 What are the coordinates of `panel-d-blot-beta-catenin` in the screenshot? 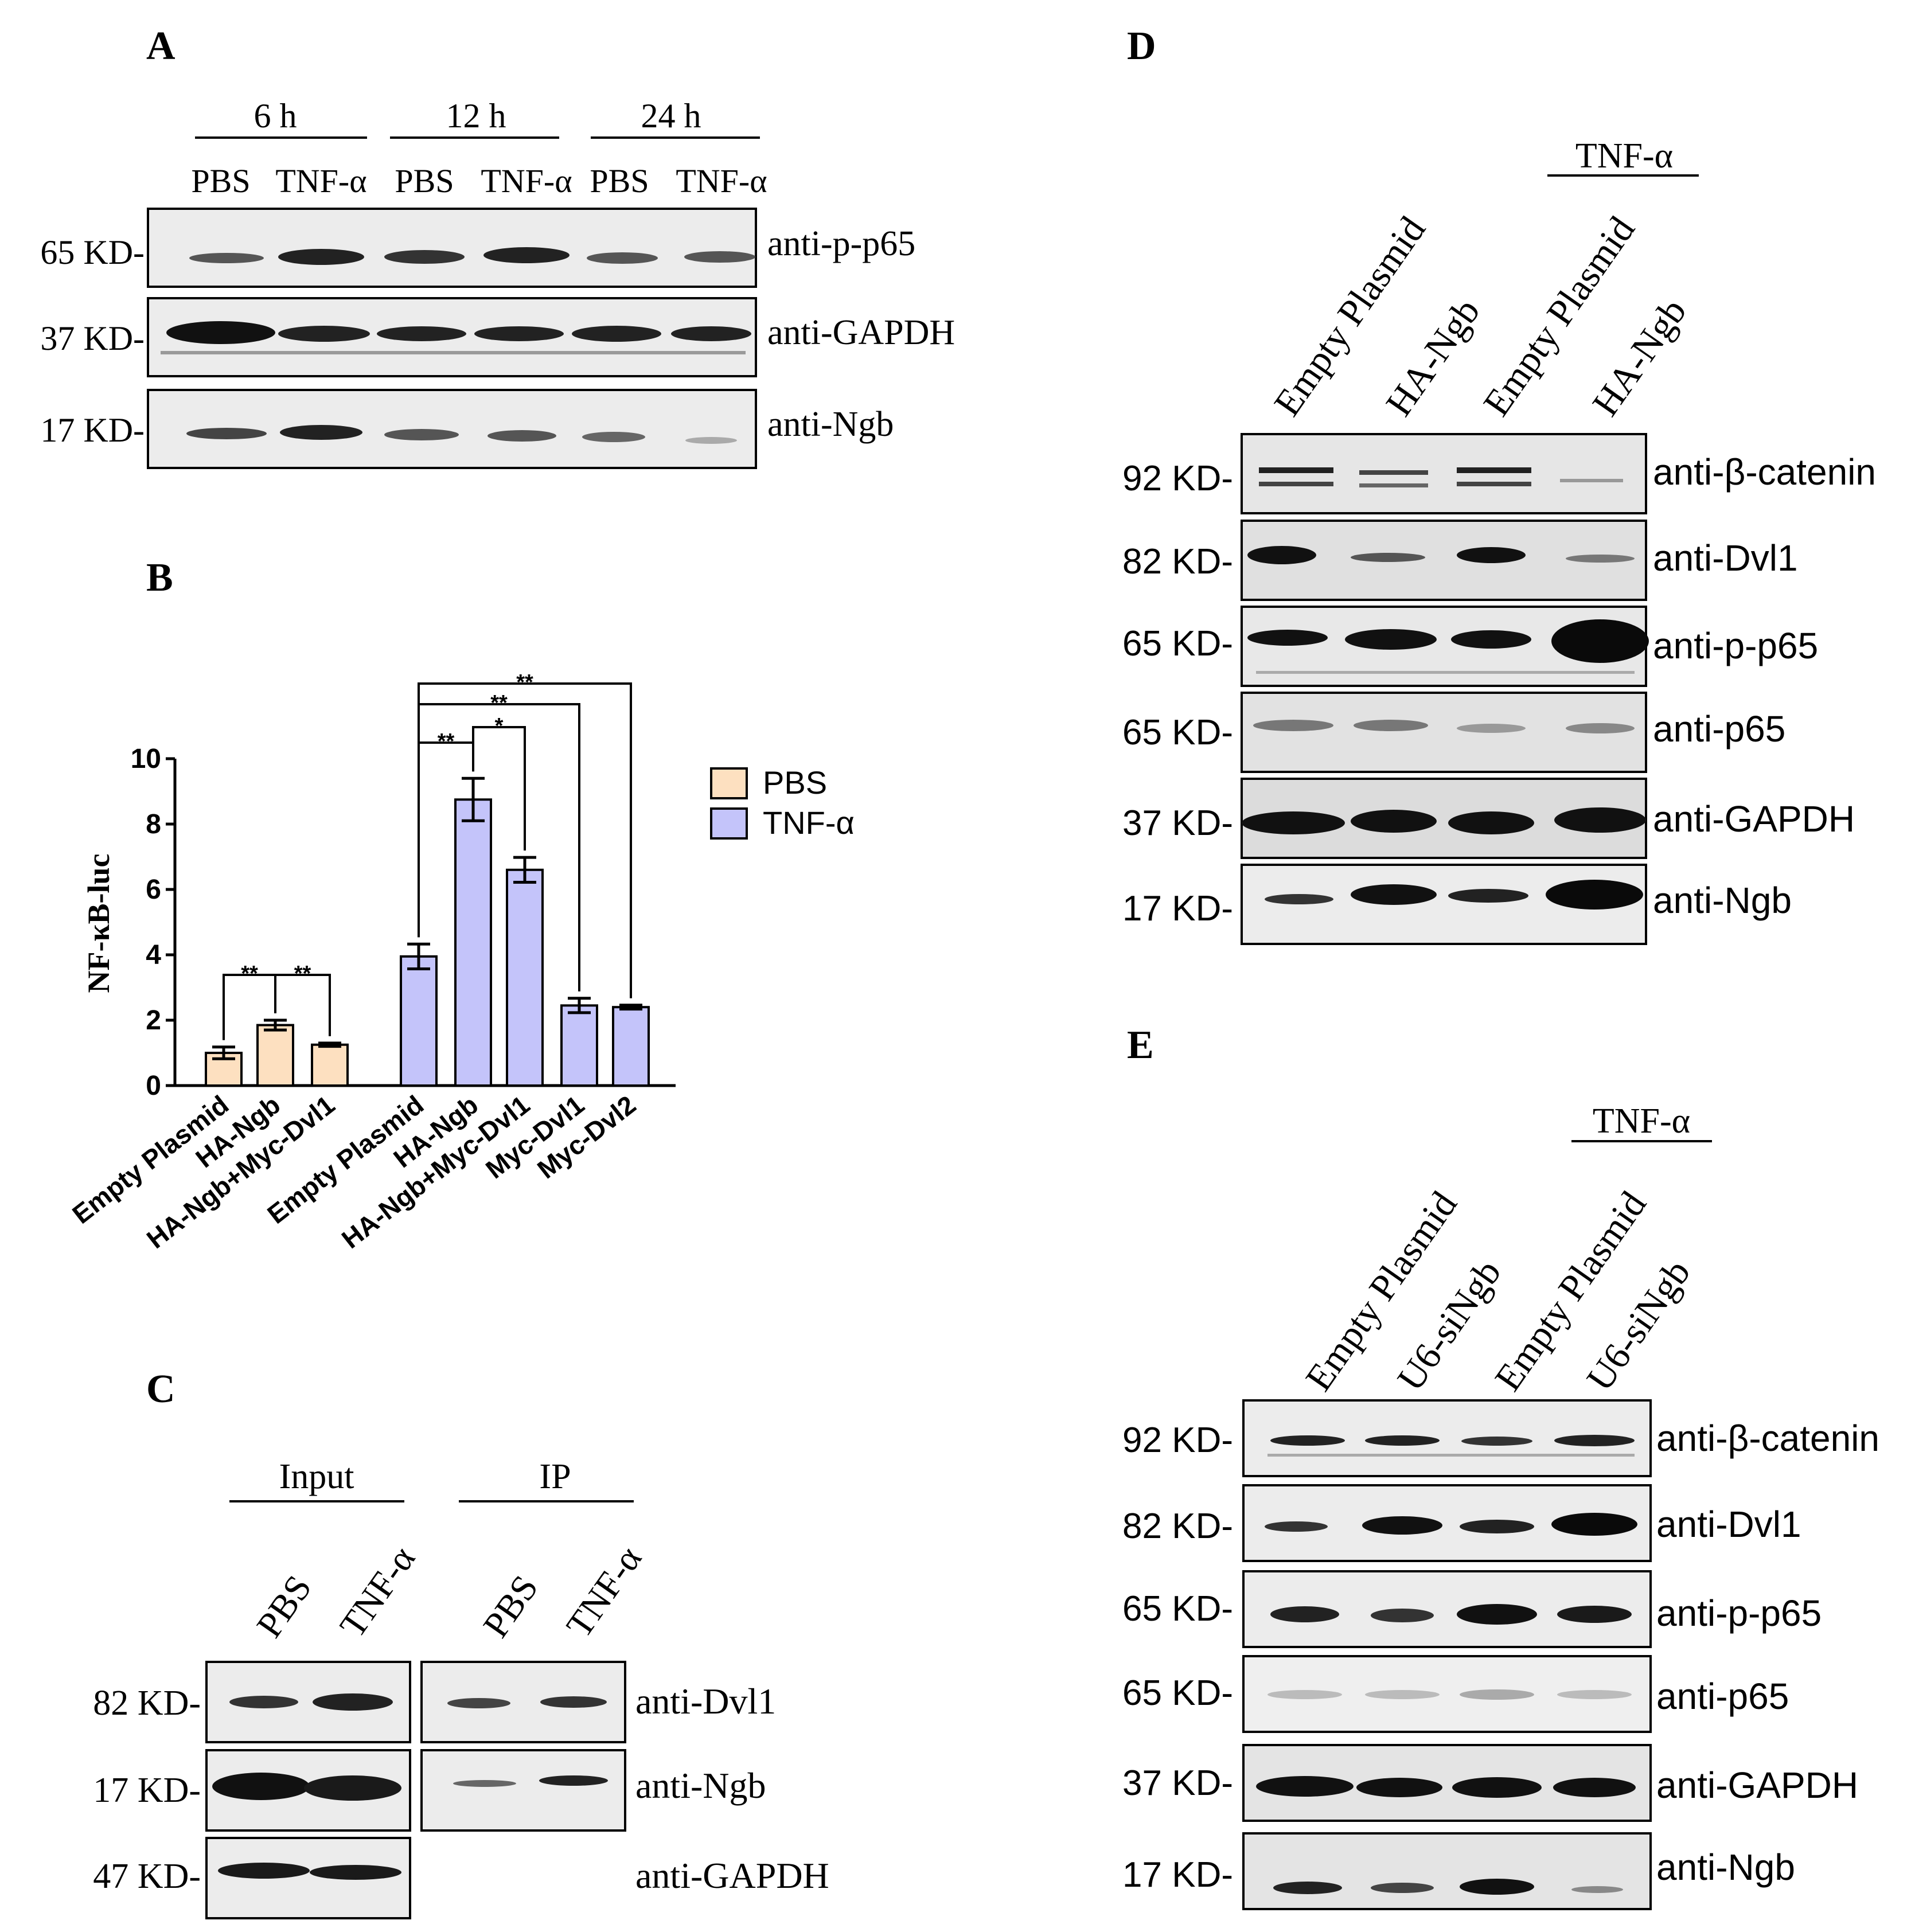 It's located at (1444, 474).